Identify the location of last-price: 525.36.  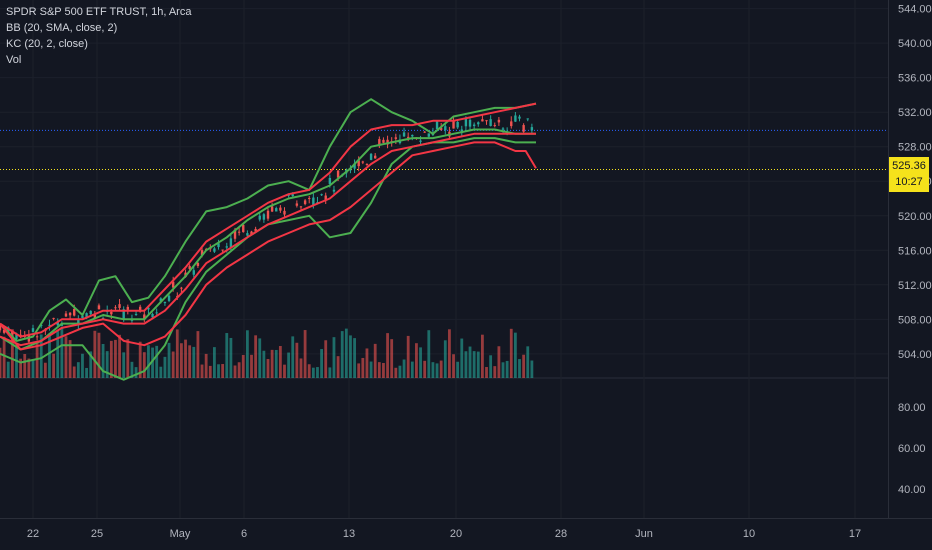
(909, 166).